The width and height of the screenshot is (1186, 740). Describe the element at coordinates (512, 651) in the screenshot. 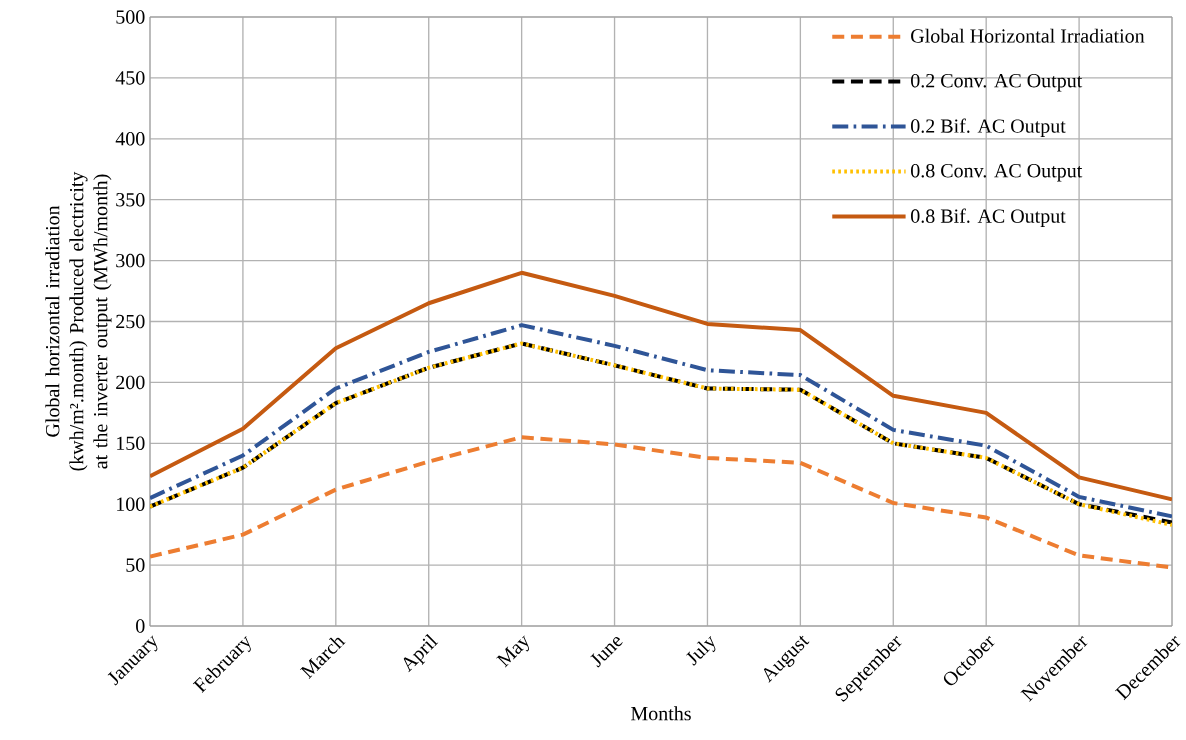

I see `x-tick-label: May` at that location.